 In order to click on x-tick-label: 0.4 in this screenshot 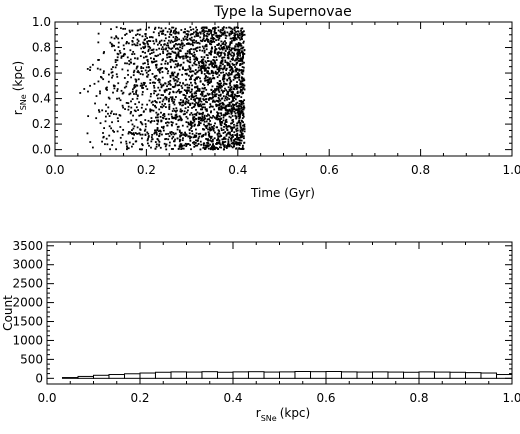, I will do `click(237, 170)`.